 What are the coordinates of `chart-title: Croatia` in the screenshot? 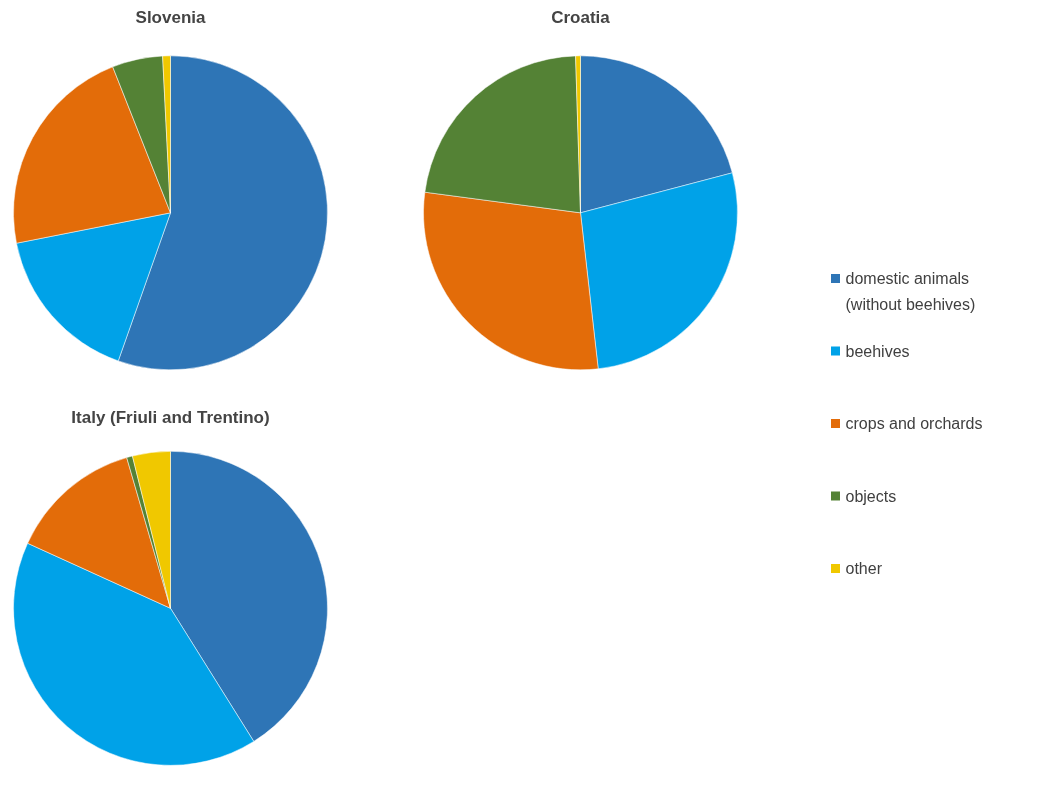 It's located at (581, 17).